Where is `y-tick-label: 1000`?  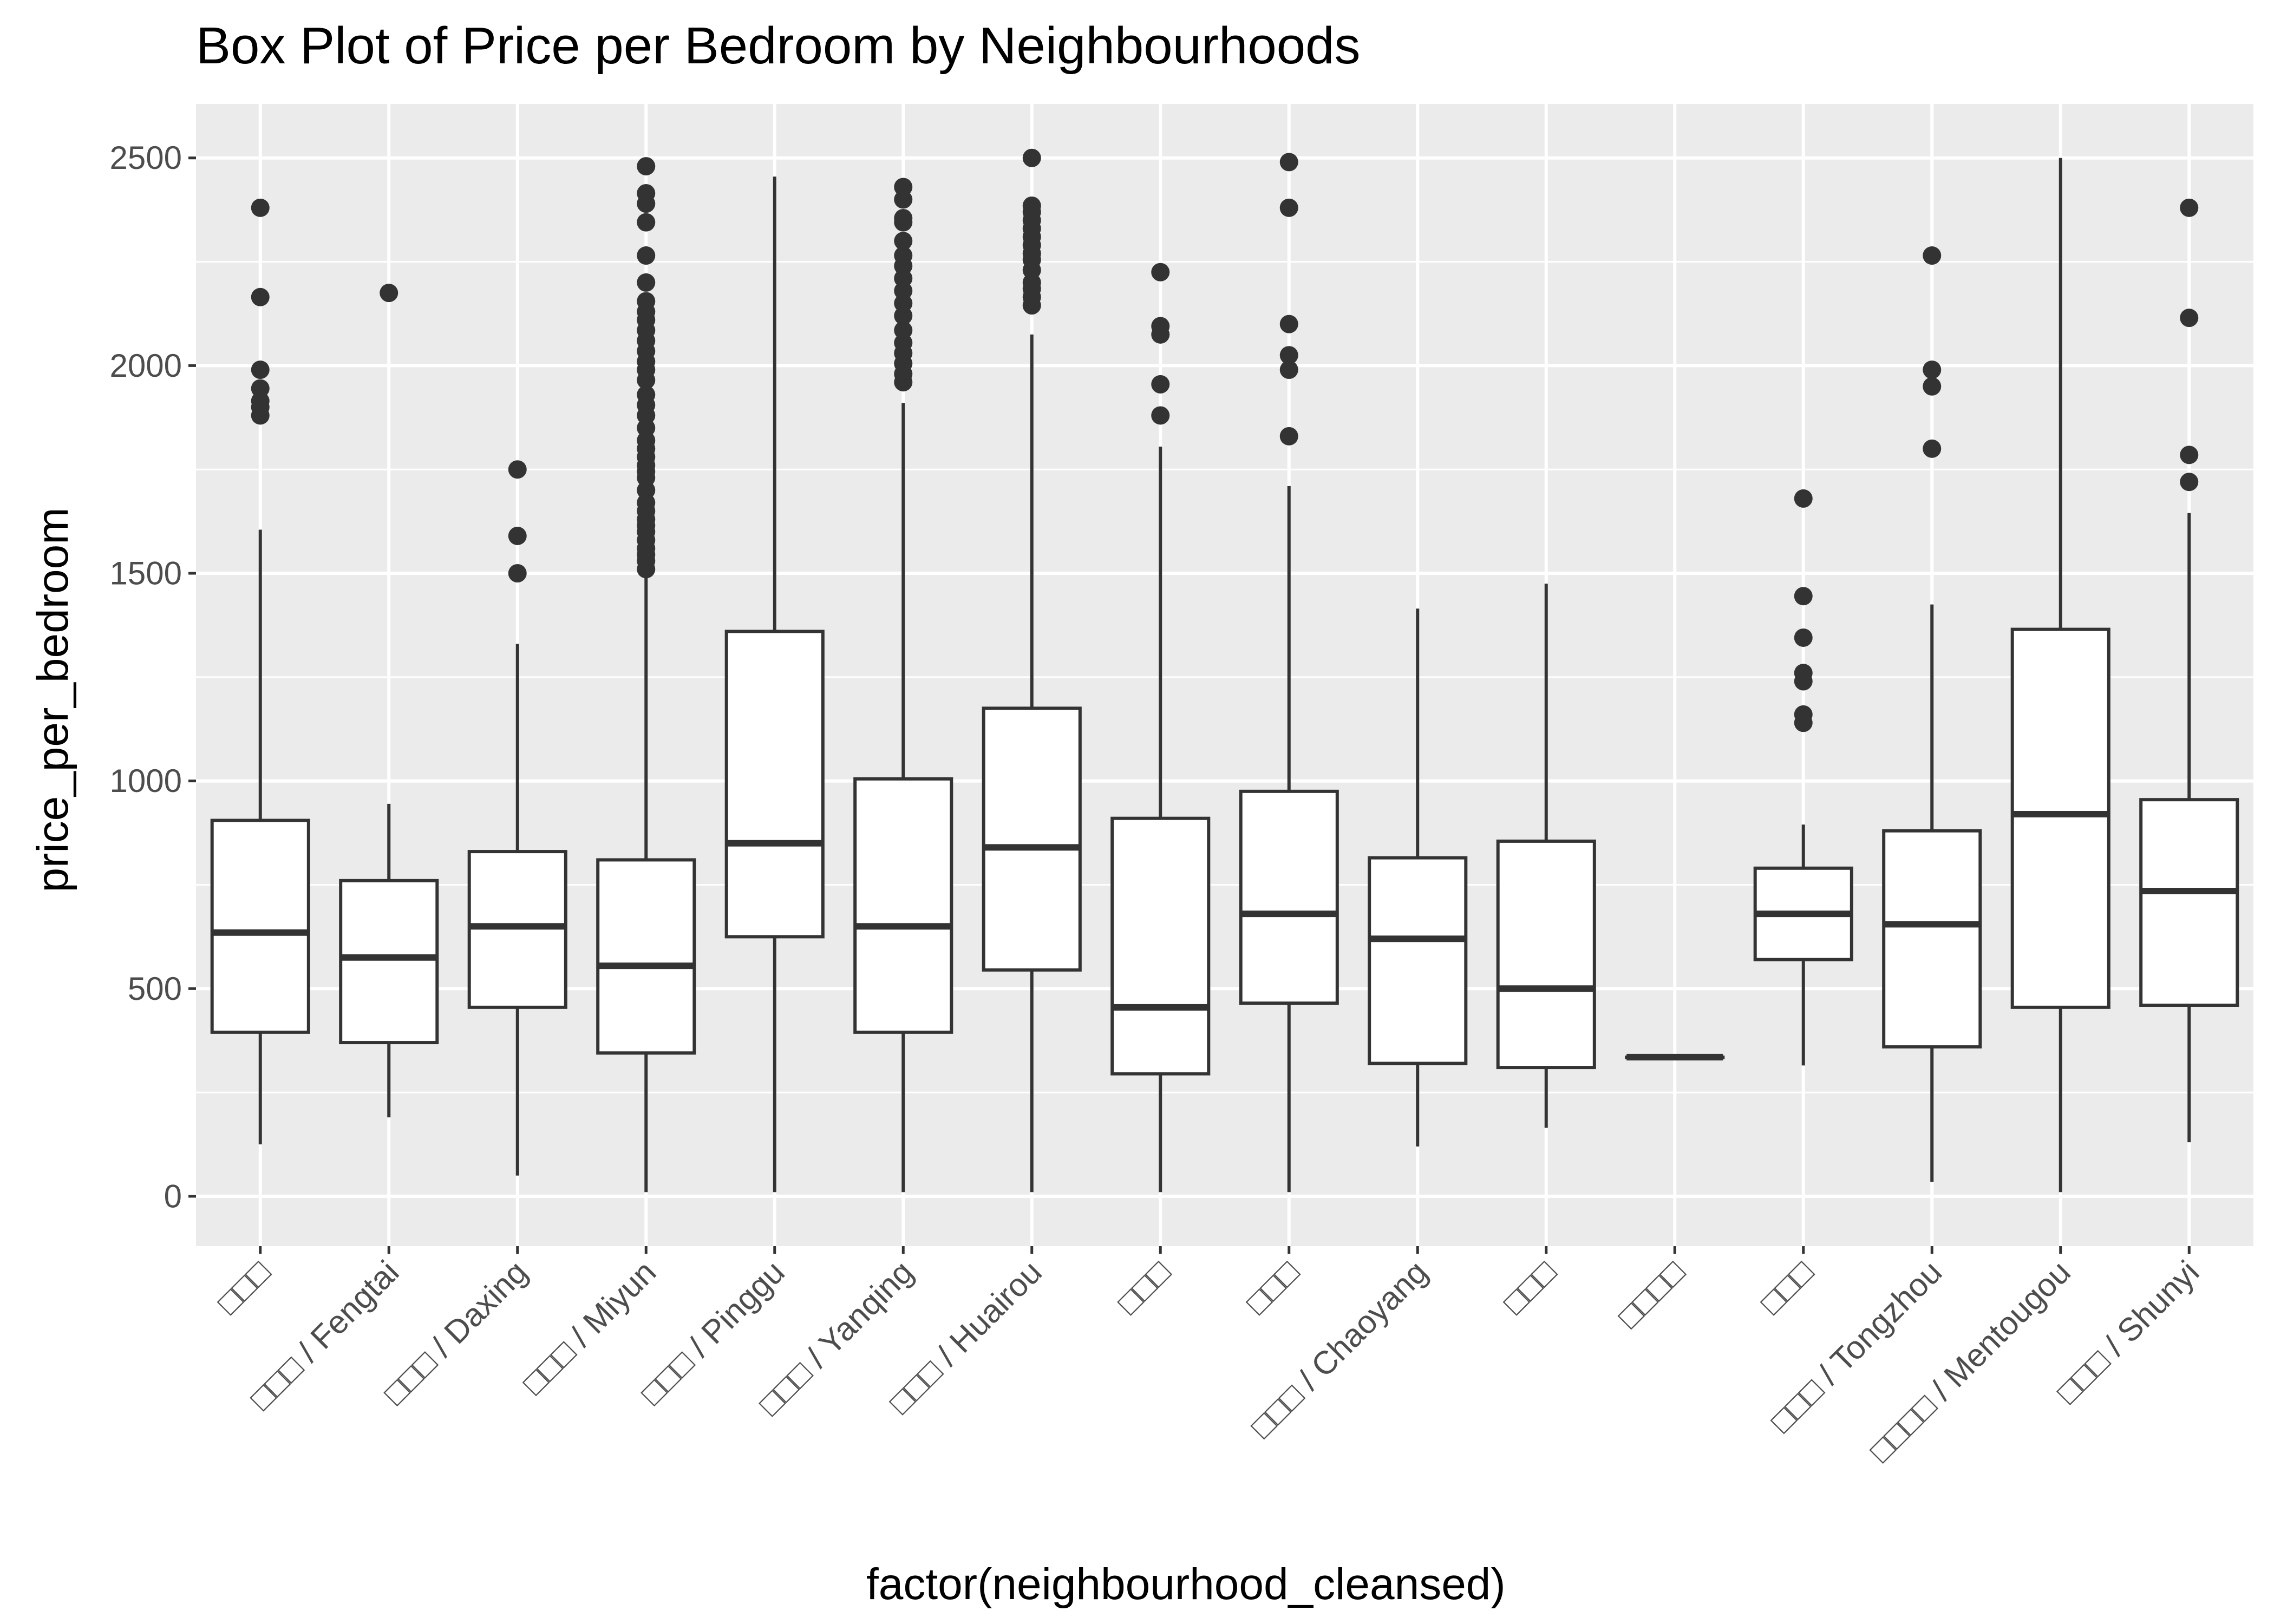
y-tick-label: 1000 is located at coordinates (146, 781).